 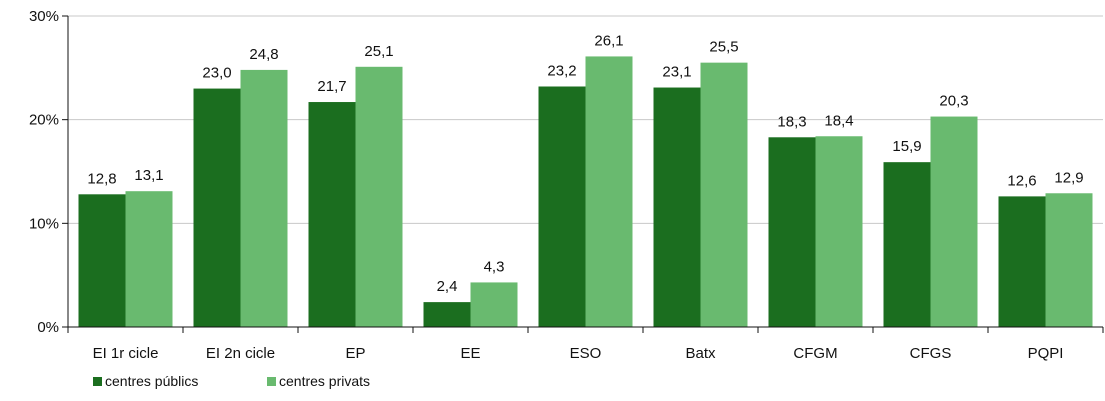 I want to click on data-label: 25,1, so click(x=378, y=51).